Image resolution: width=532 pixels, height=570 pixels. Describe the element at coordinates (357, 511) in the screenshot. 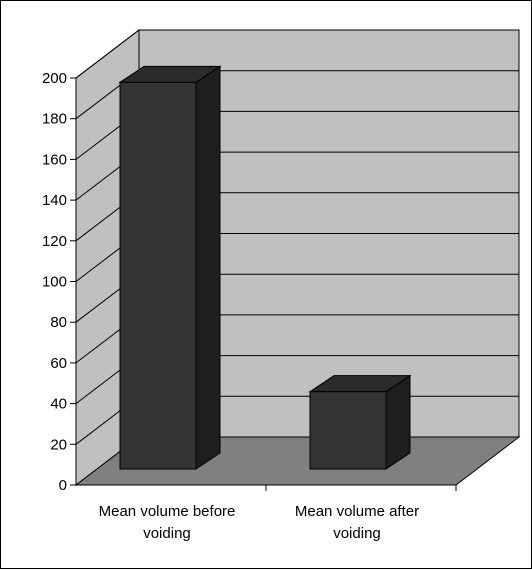

I see `x-category-label-line: Mean volume after` at that location.